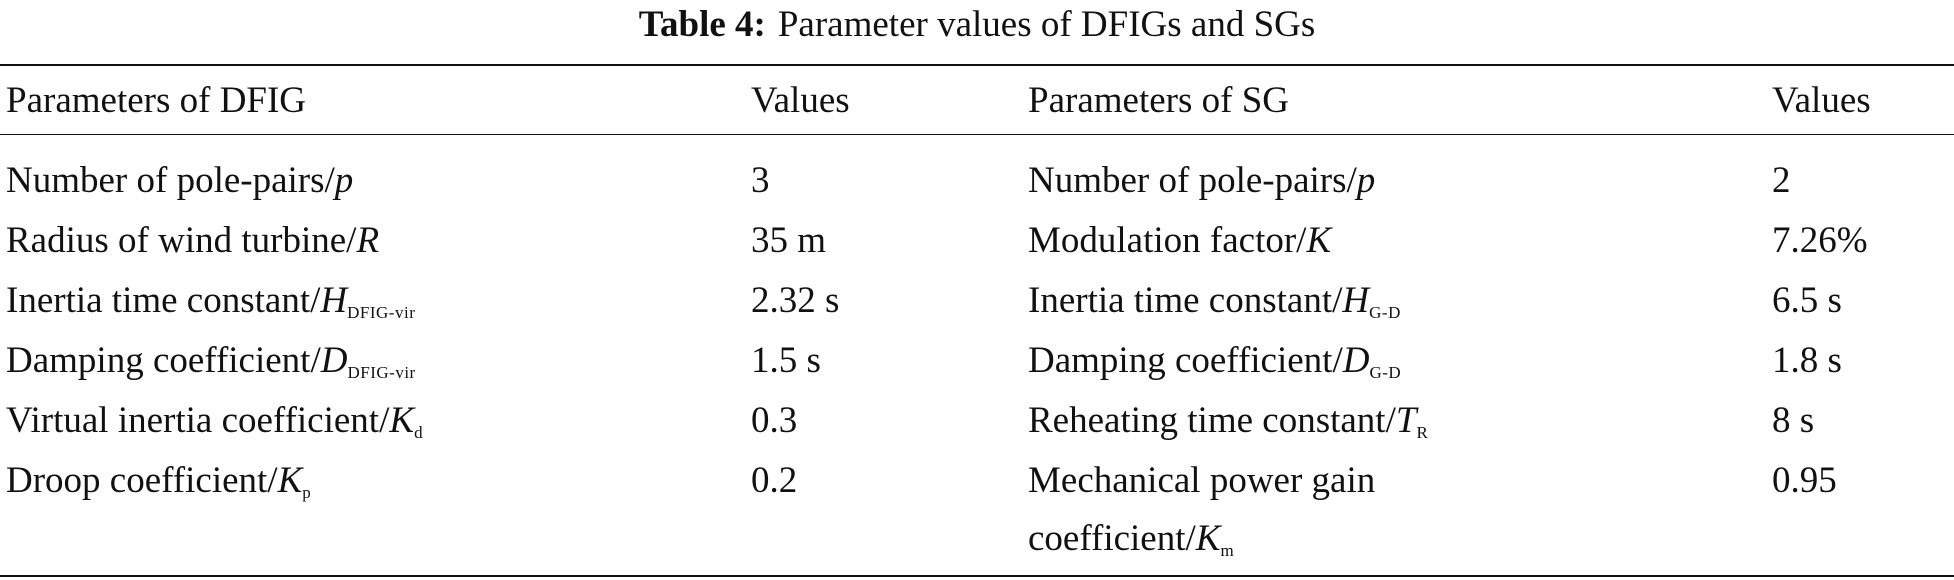 The height and width of the screenshot is (580, 1954). I want to click on value-cell: 1.8 s, so click(1807, 360).